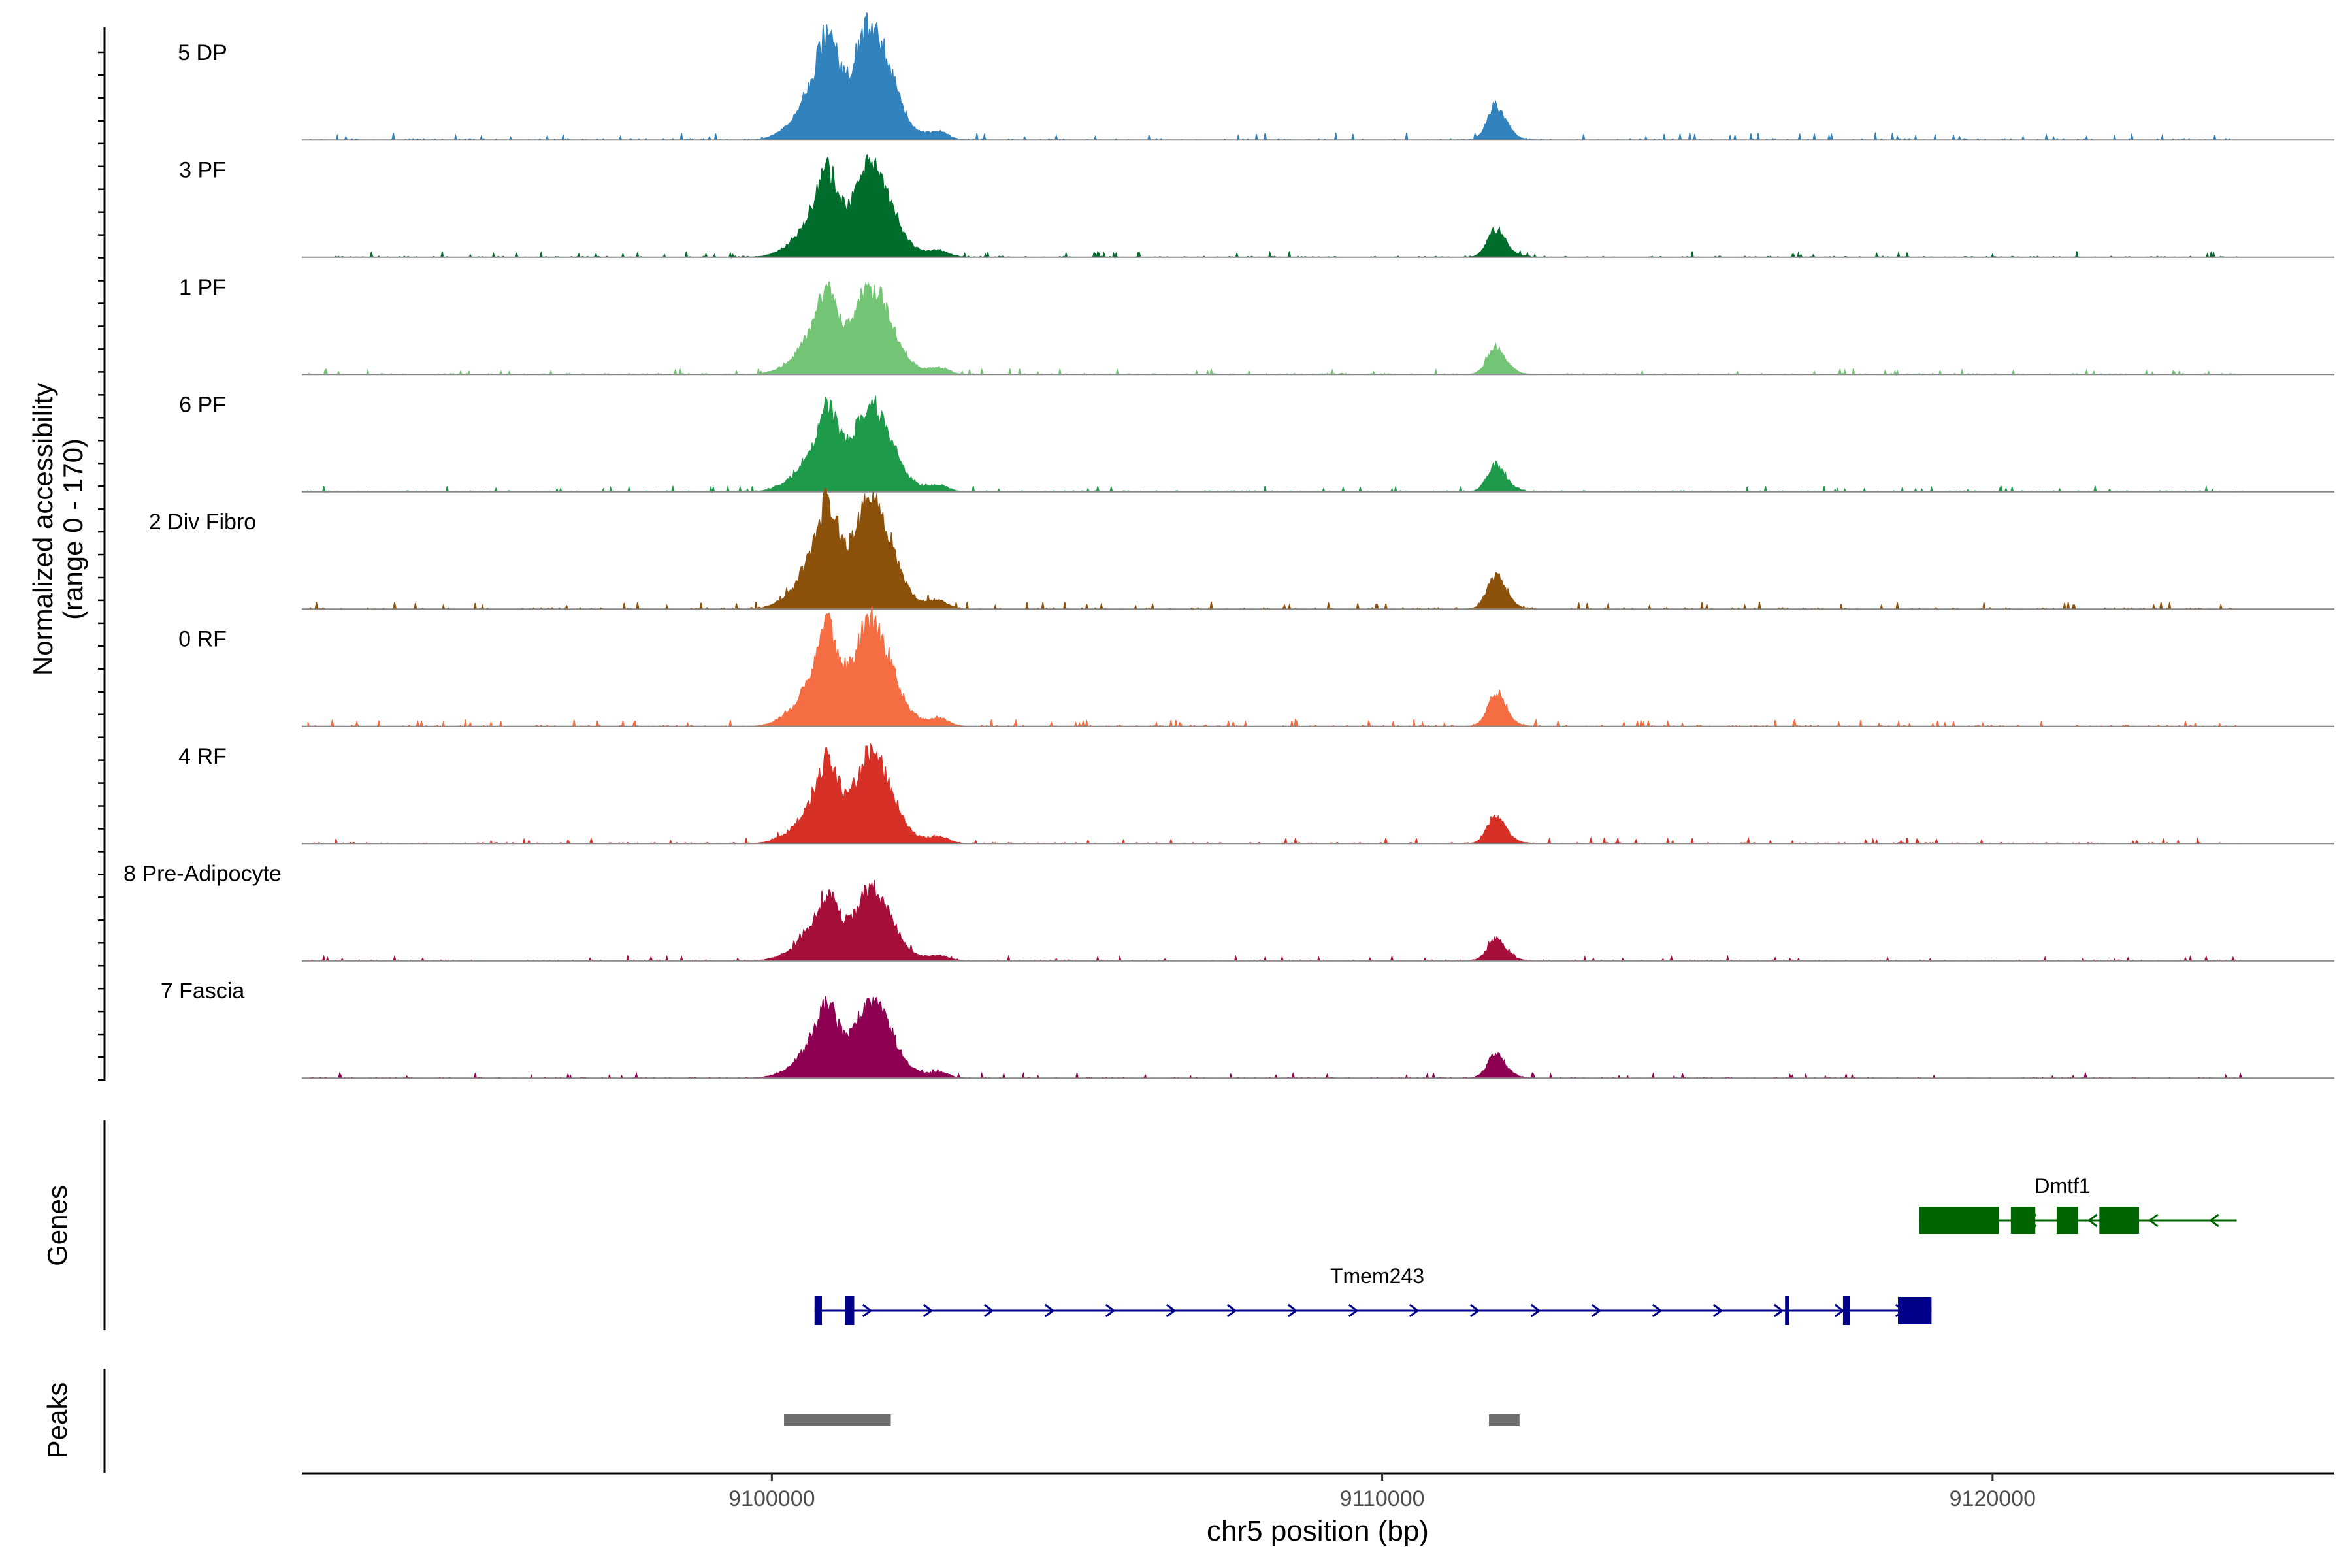  I want to click on track-5-dp: 5 DP, so click(1256, 76).